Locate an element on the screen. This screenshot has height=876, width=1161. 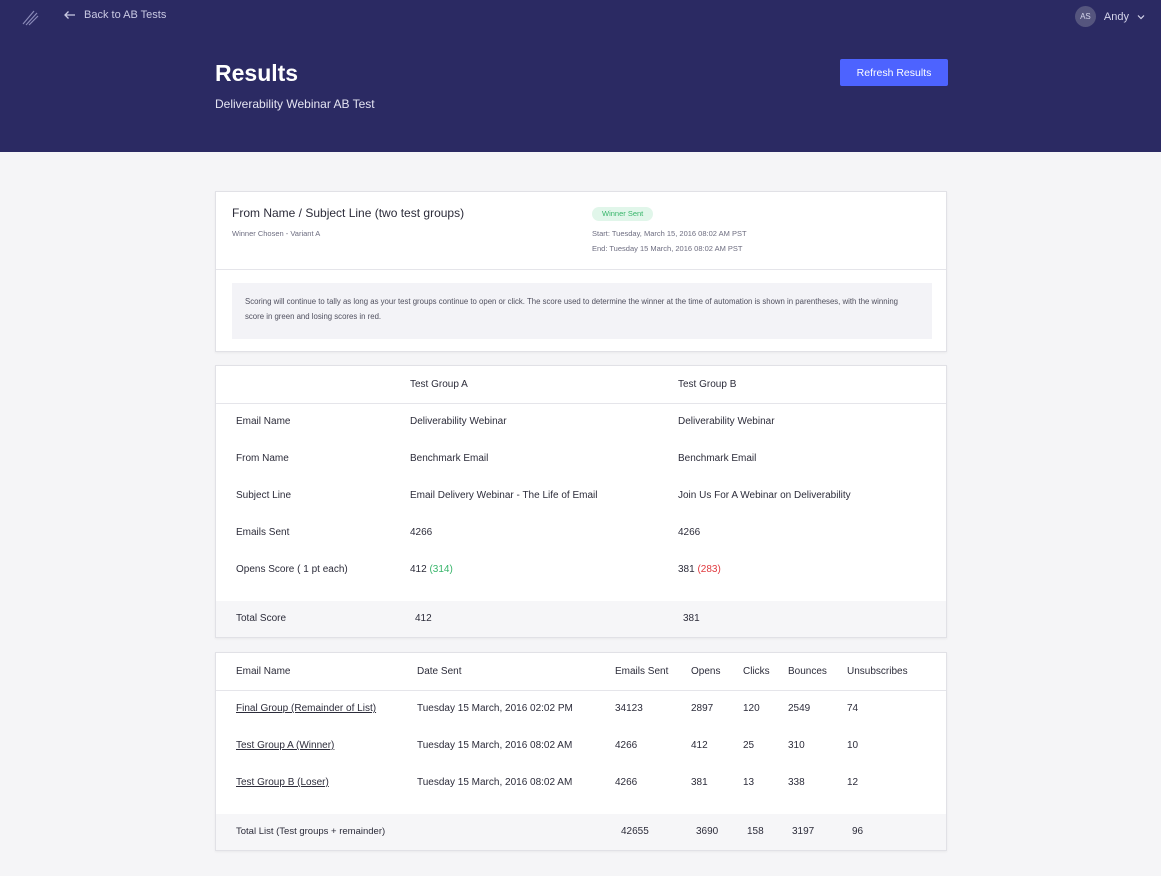
group-b-from-name: Benchmark Email is located at coordinates (717, 458).